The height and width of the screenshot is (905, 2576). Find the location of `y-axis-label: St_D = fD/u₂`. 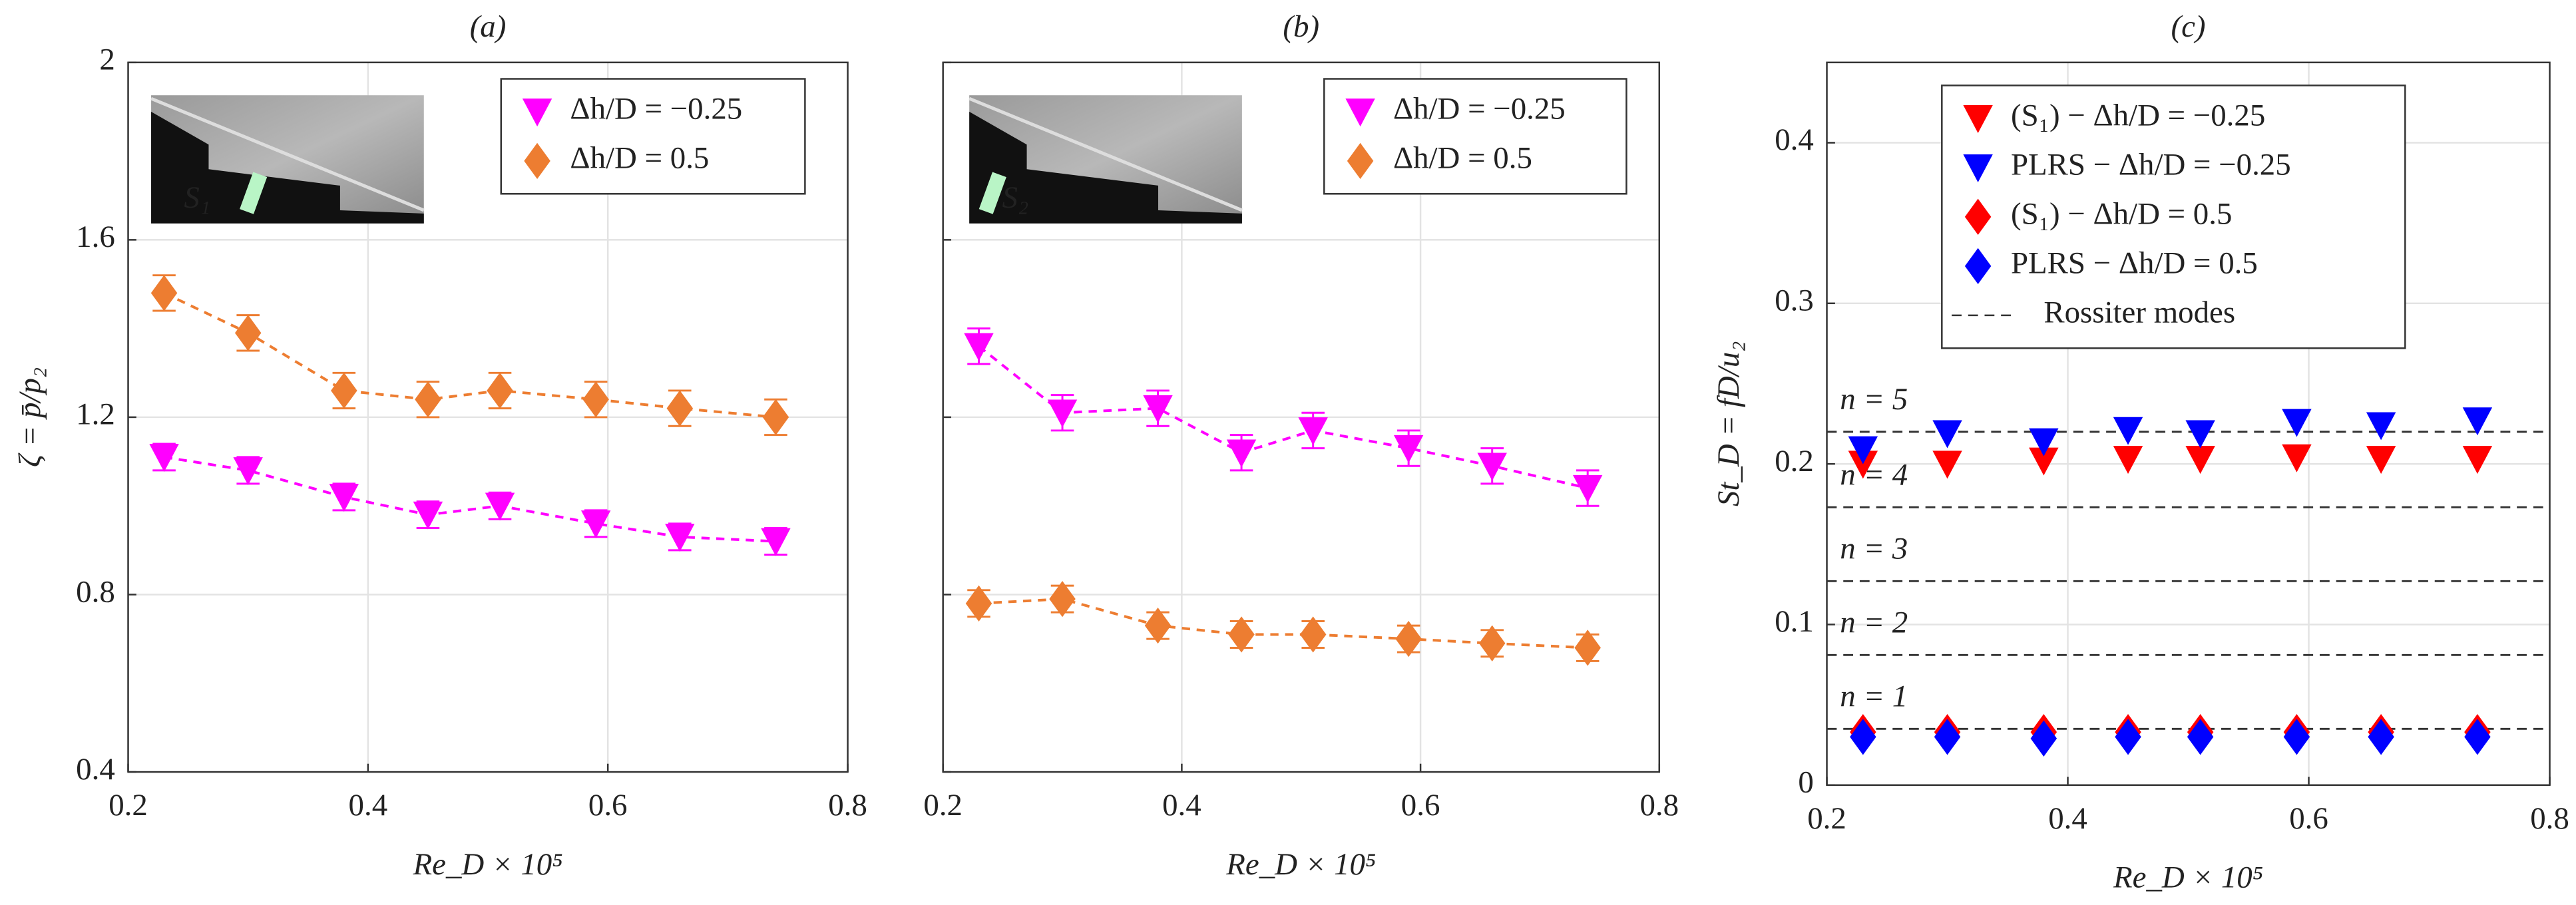

y-axis-label: St_D = fD/u₂ is located at coordinates (1728, 423).